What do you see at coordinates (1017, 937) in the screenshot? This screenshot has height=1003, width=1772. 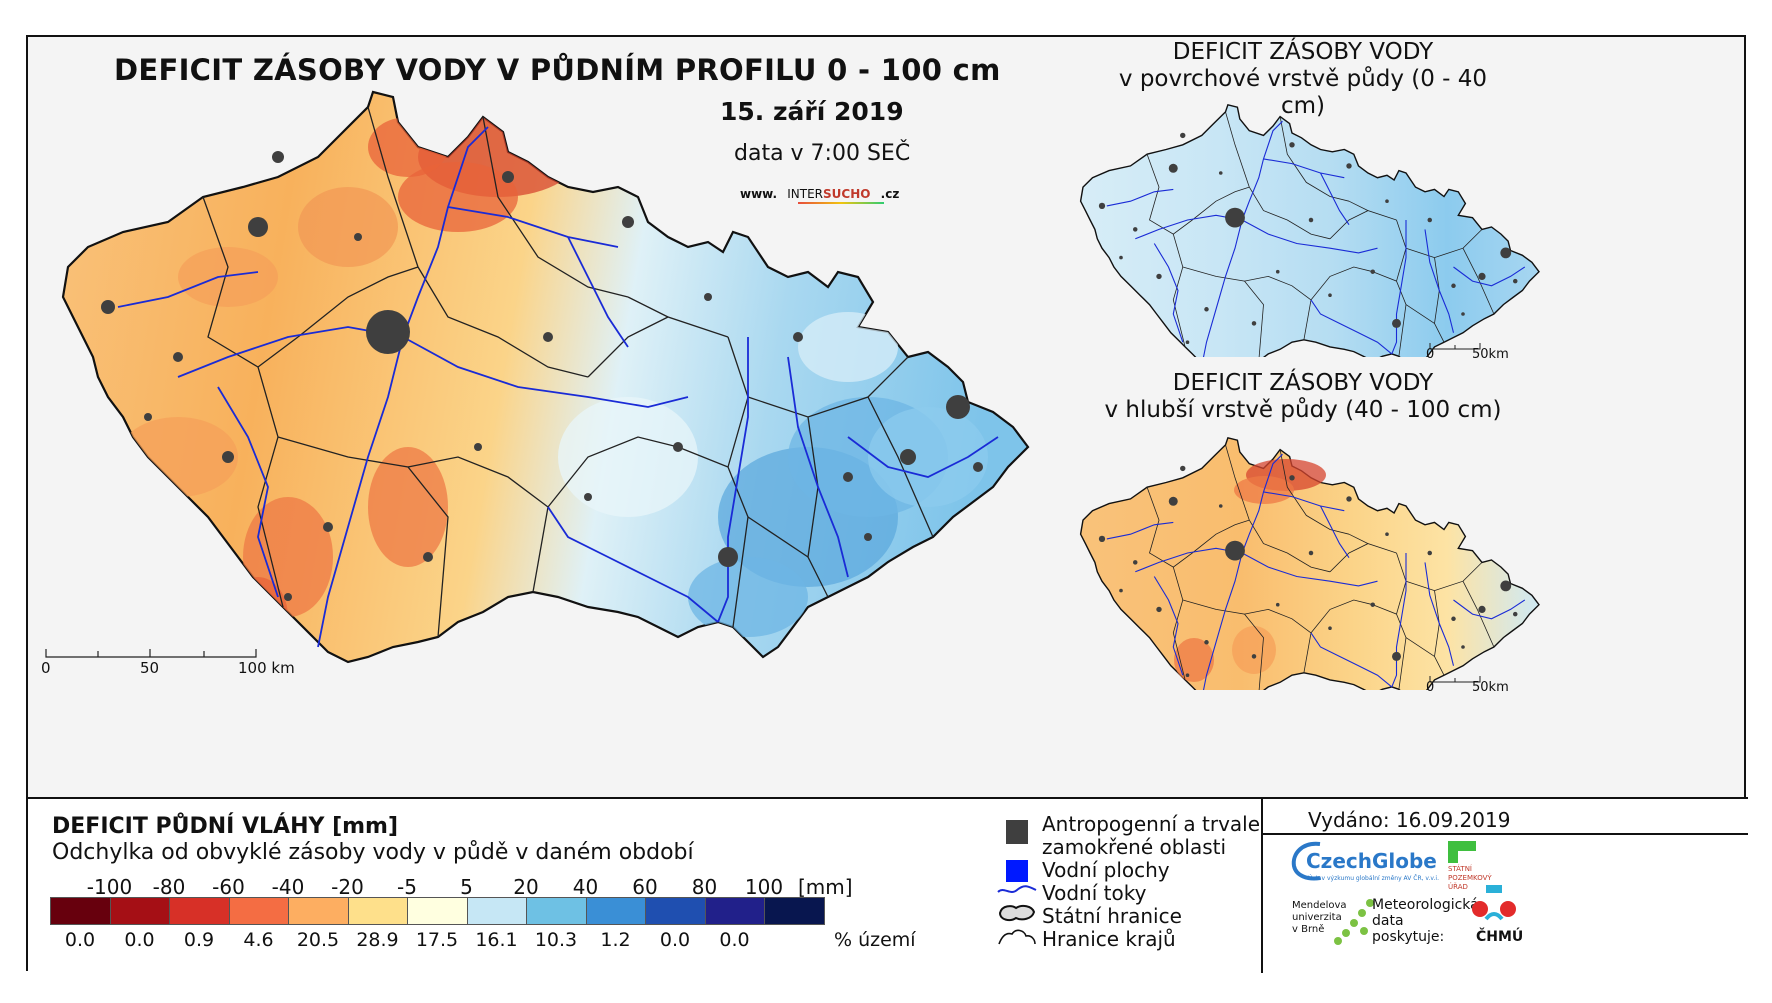 I see `region-border-symbol` at bounding box center [1017, 937].